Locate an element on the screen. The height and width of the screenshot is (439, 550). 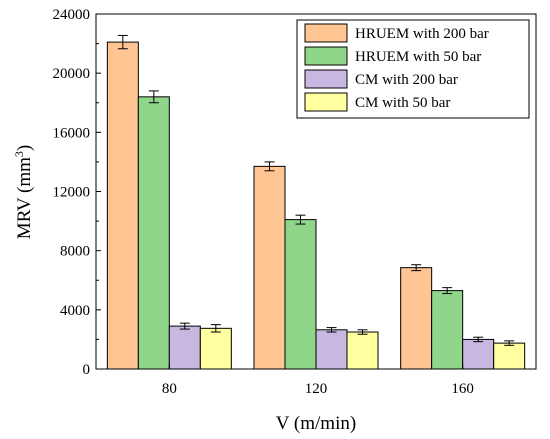
y-tick-label: 12000 is located at coordinates (72, 193).